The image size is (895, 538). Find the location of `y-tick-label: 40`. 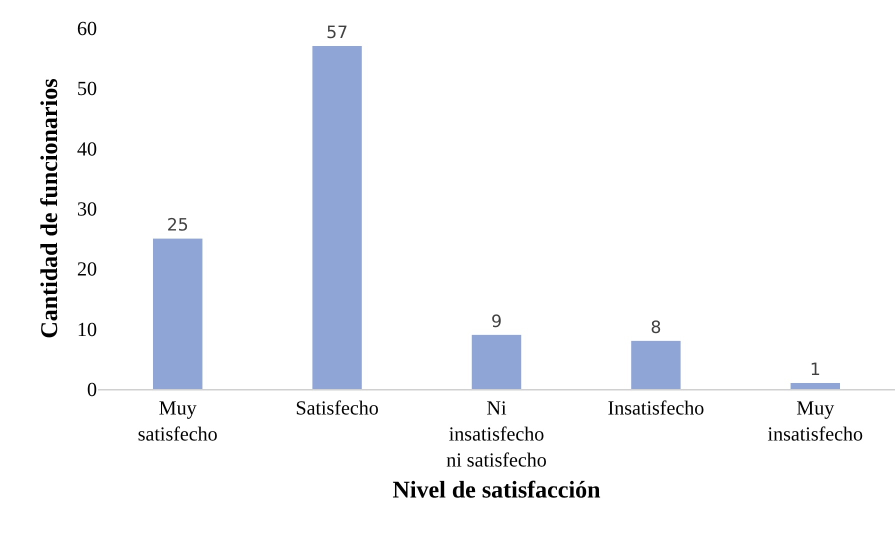

y-tick-label: 40 is located at coordinates (87, 149).